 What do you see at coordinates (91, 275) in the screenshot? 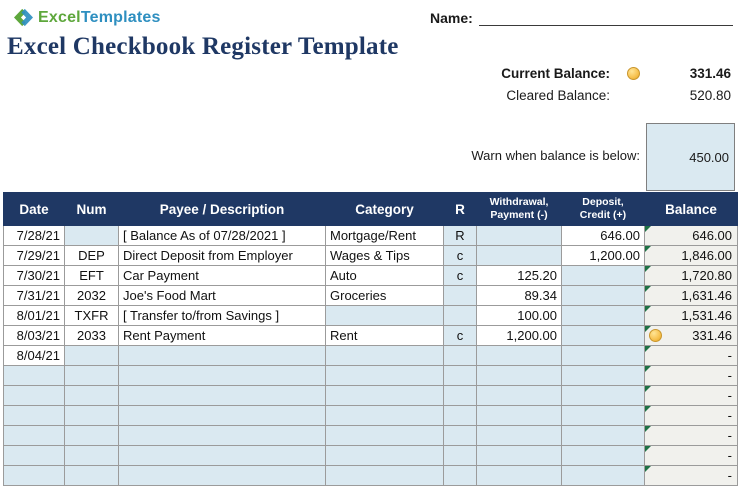
I see `cell-num: EFT` at bounding box center [91, 275].